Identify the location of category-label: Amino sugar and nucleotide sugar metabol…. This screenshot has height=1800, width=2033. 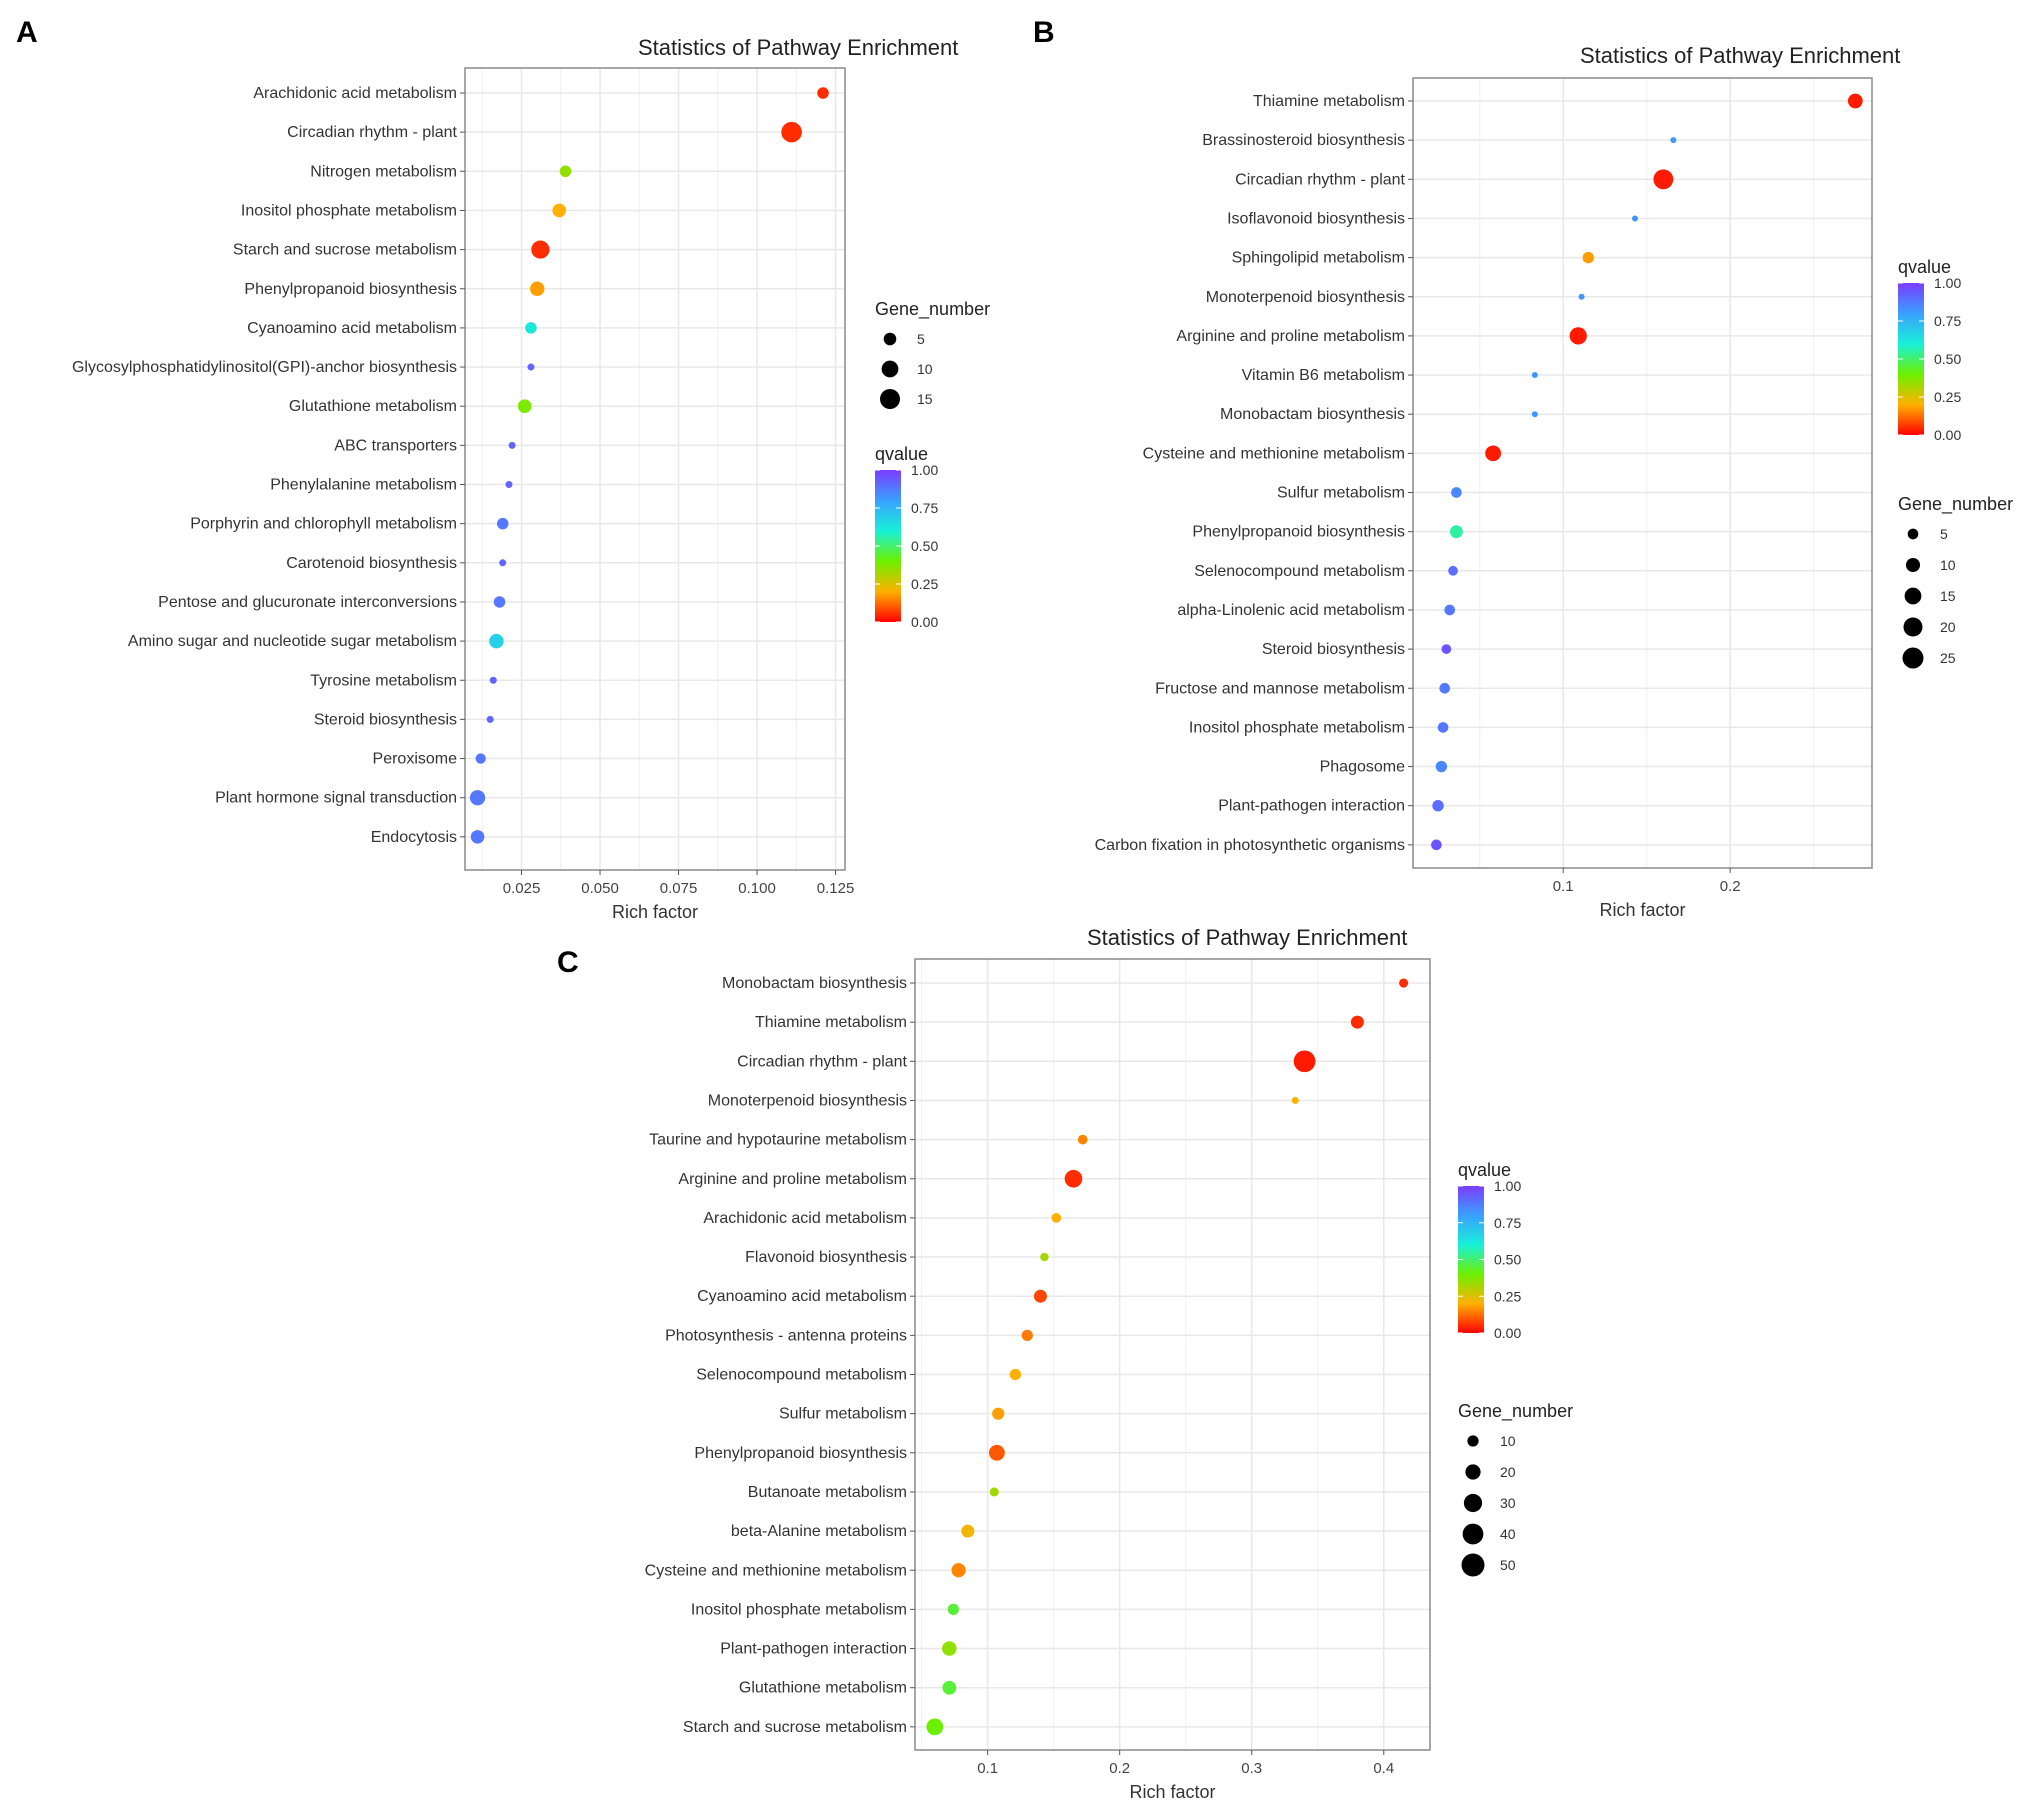
(292, 641).